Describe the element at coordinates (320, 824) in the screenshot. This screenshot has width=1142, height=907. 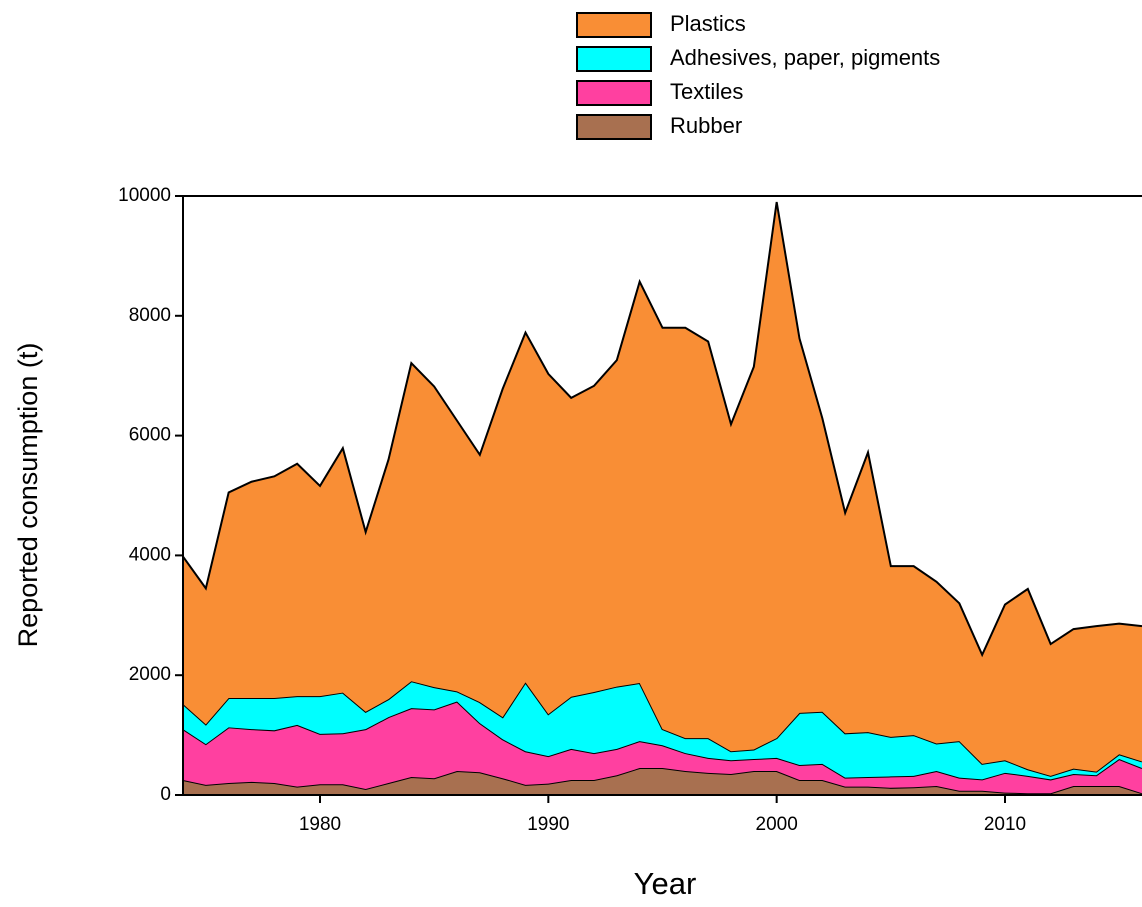
I see `x-tick-label: 1980` at that location.